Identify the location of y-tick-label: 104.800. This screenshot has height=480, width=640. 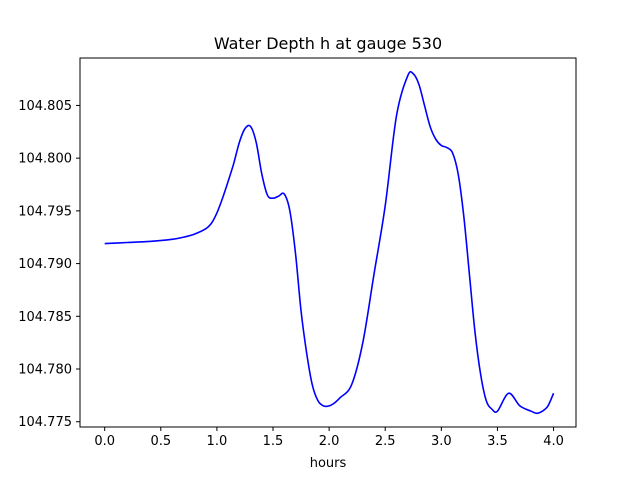
(45, 159).